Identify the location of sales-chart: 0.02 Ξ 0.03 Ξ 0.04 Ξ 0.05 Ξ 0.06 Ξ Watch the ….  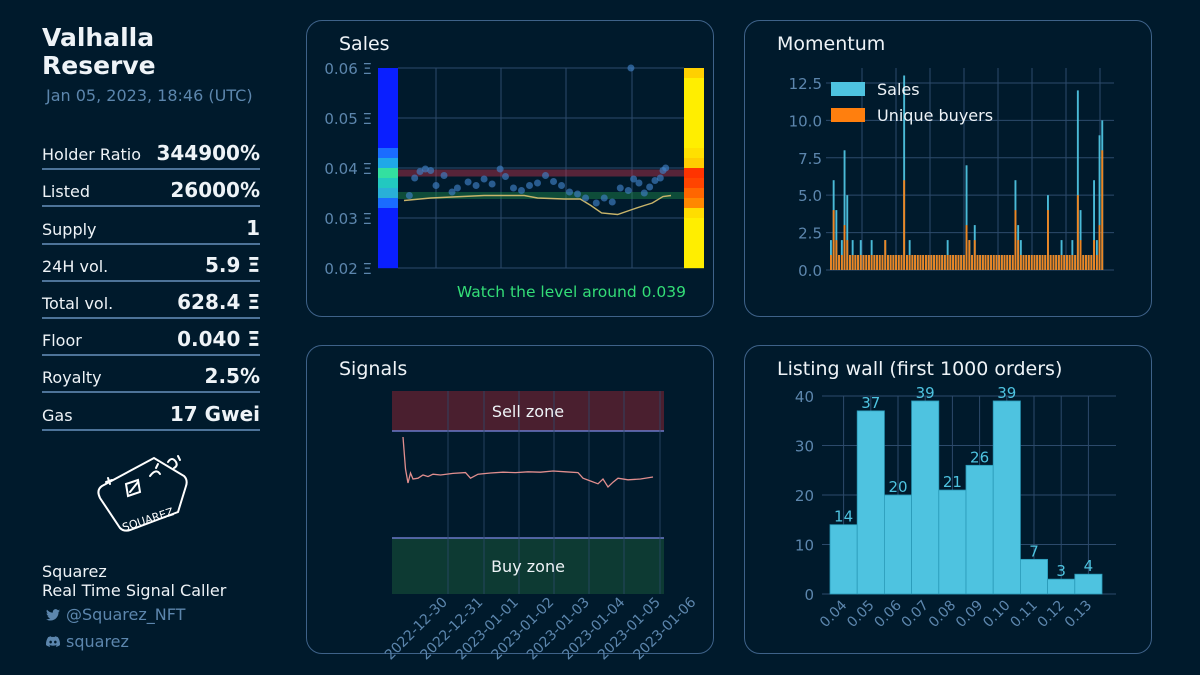
(514, 180).